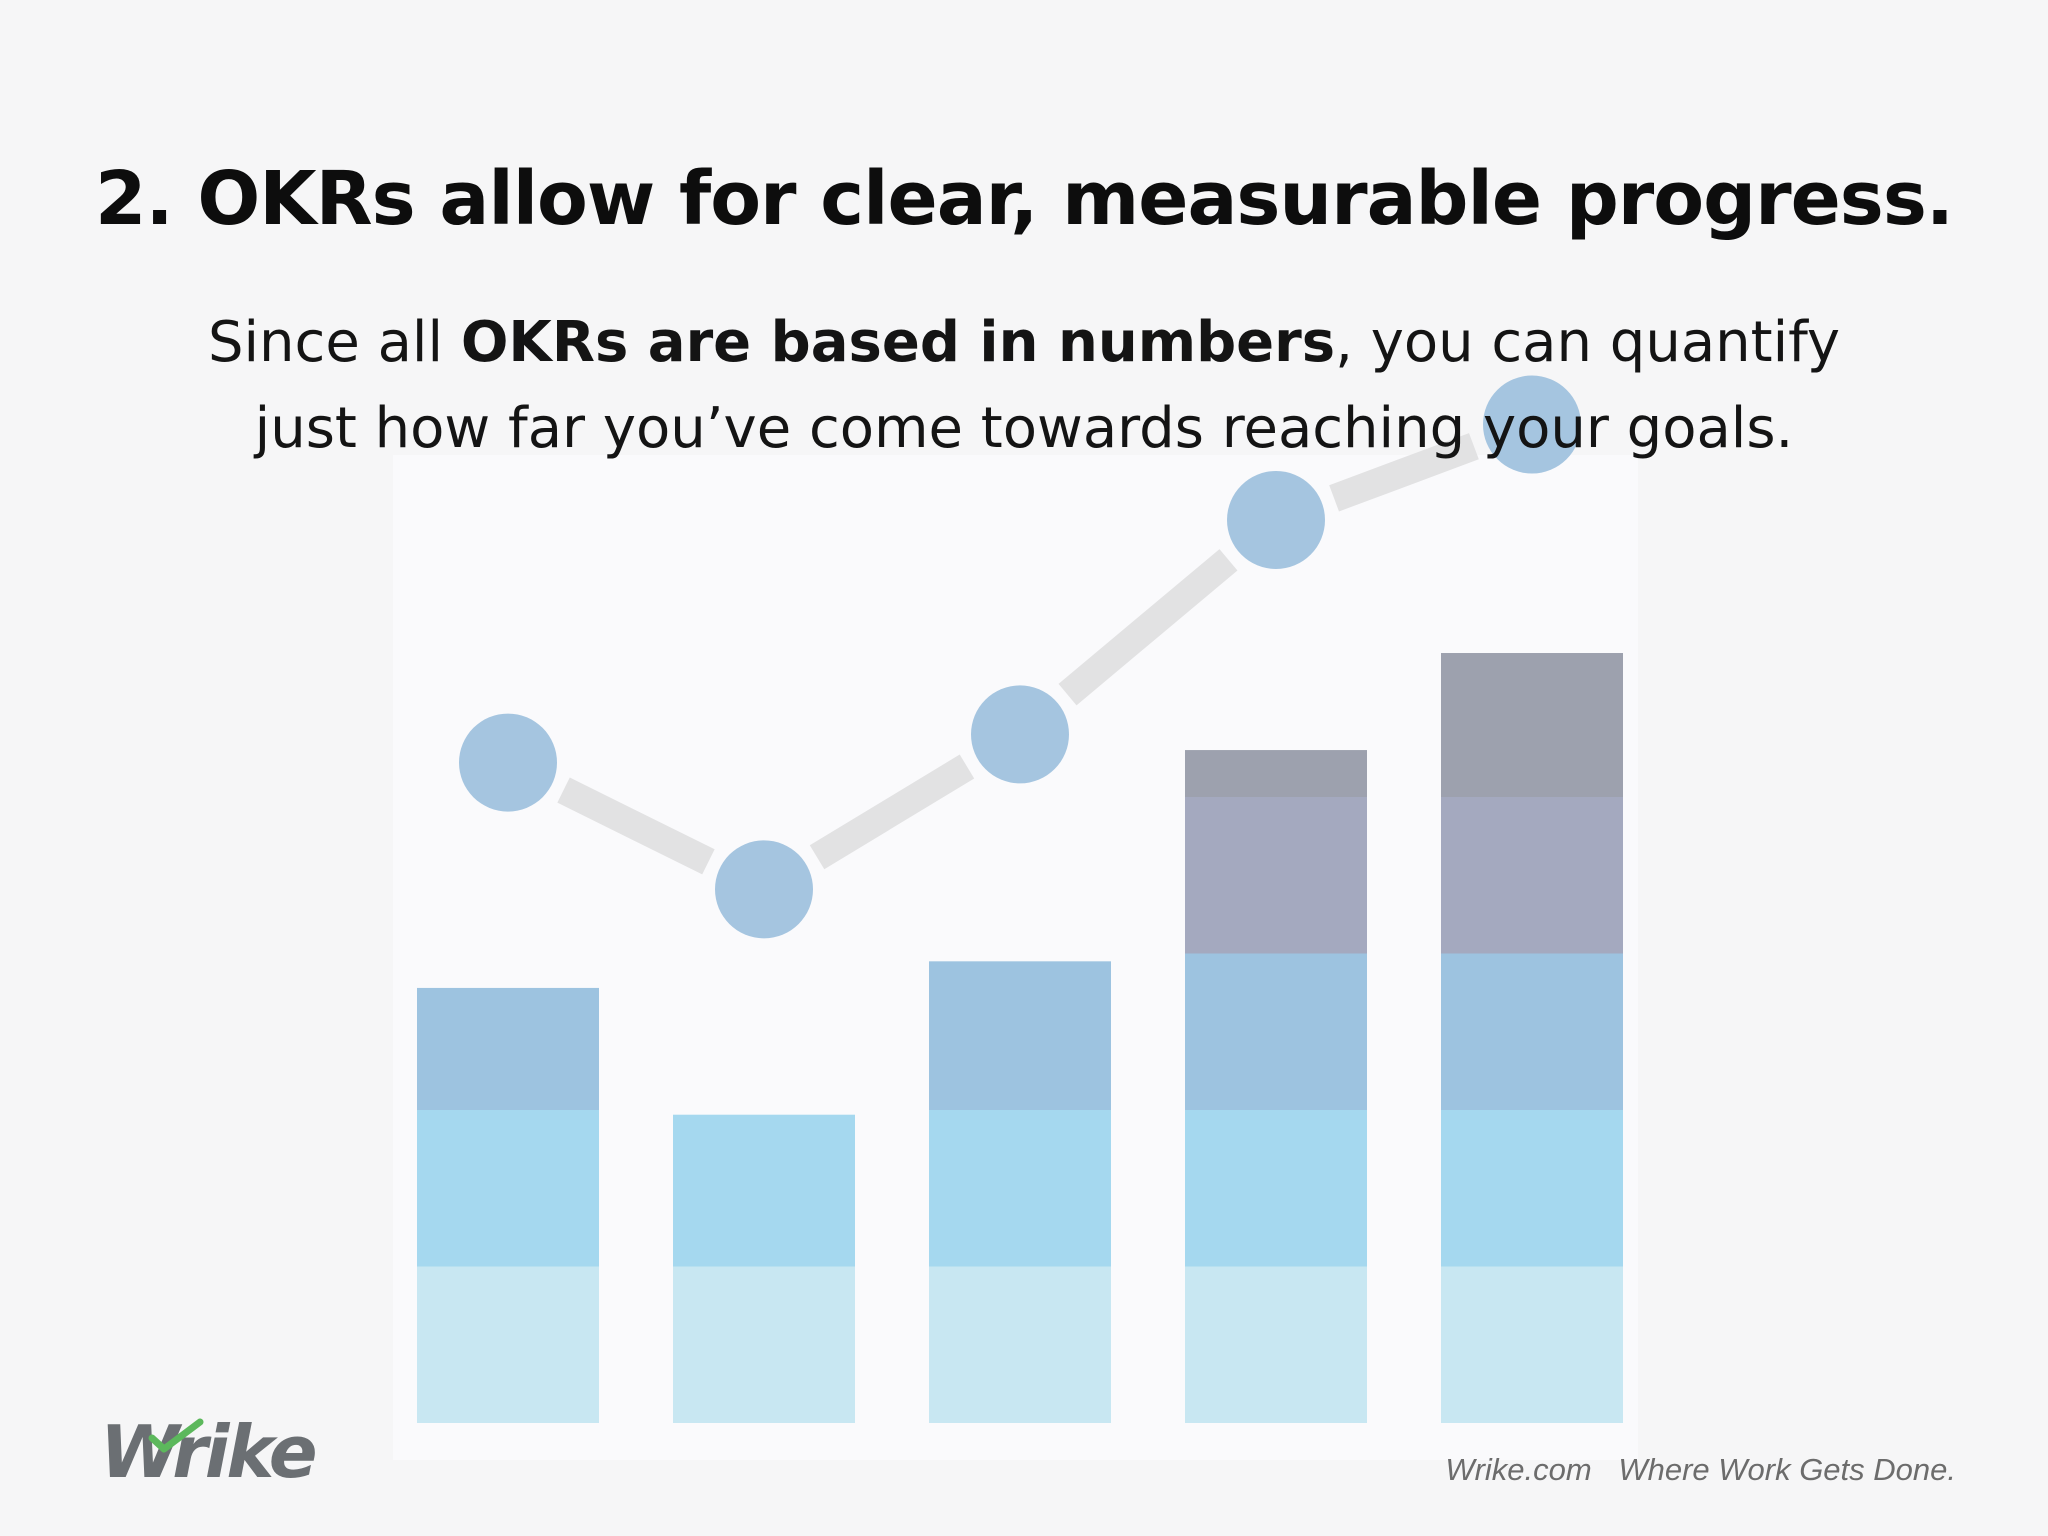  Describe the element at coordinates (176, 1435) in the screenshot. I see `logo-check-icon` at that location.